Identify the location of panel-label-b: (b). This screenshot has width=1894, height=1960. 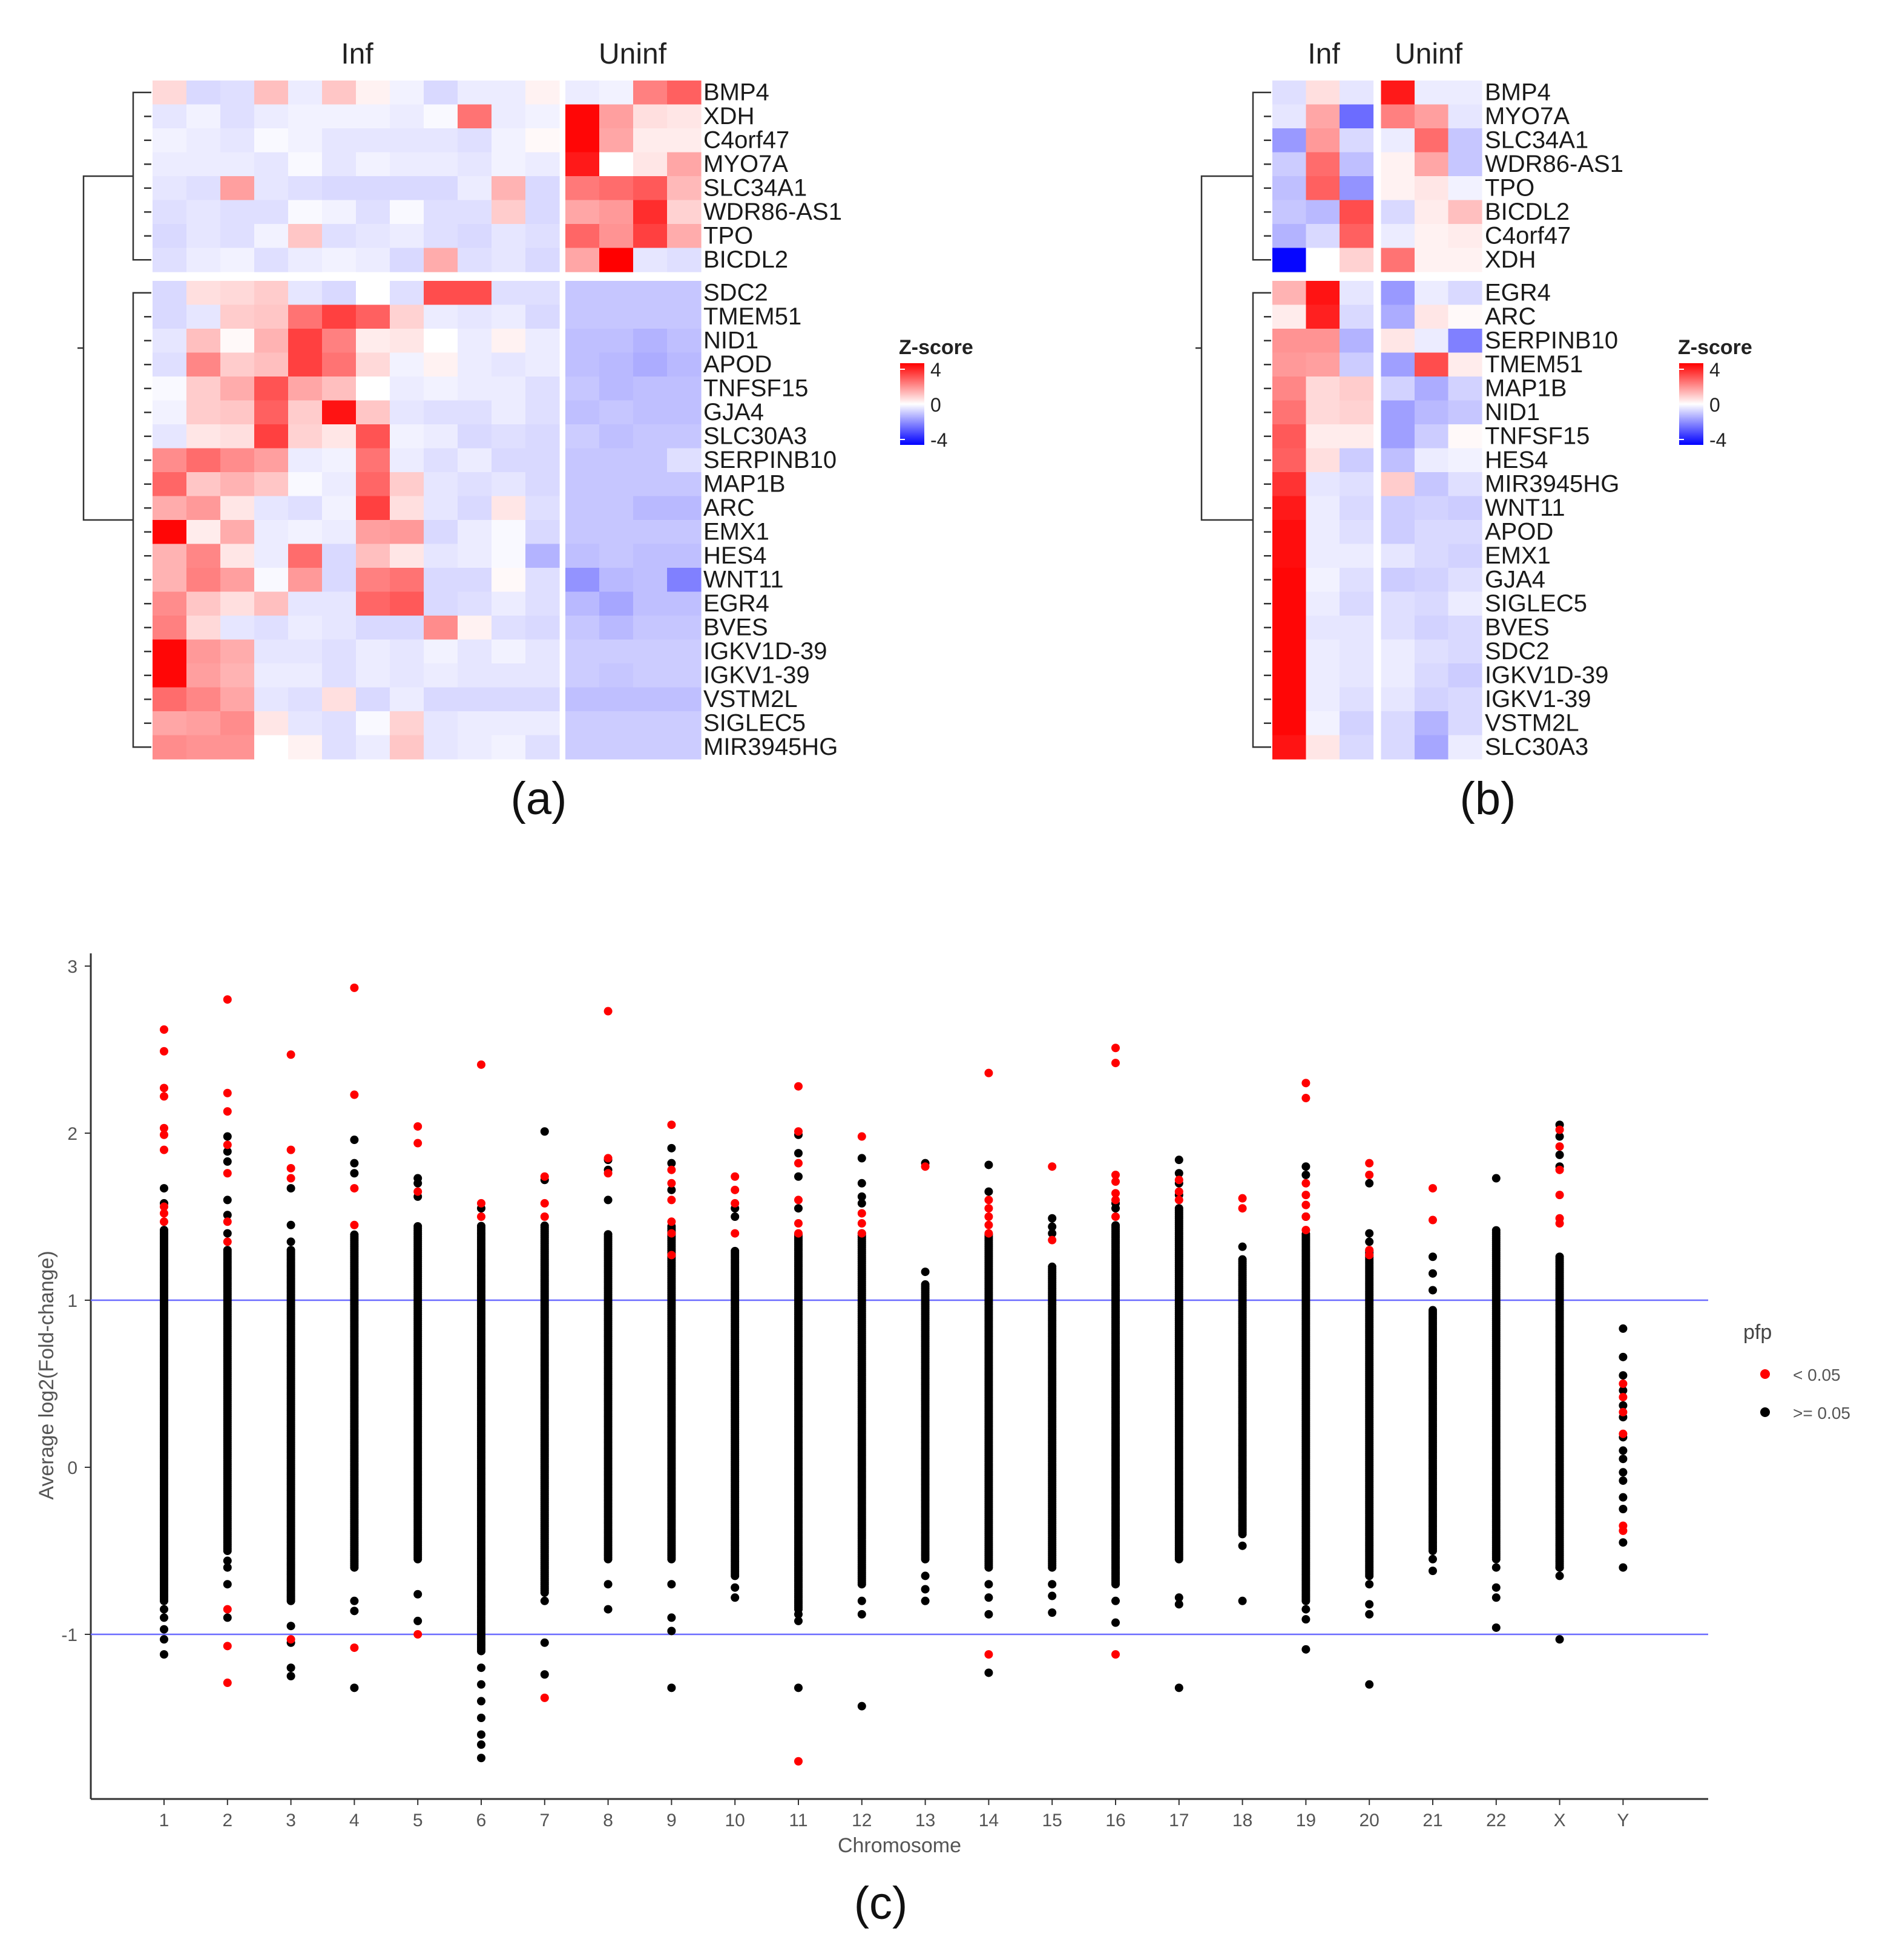
(1488, 798).